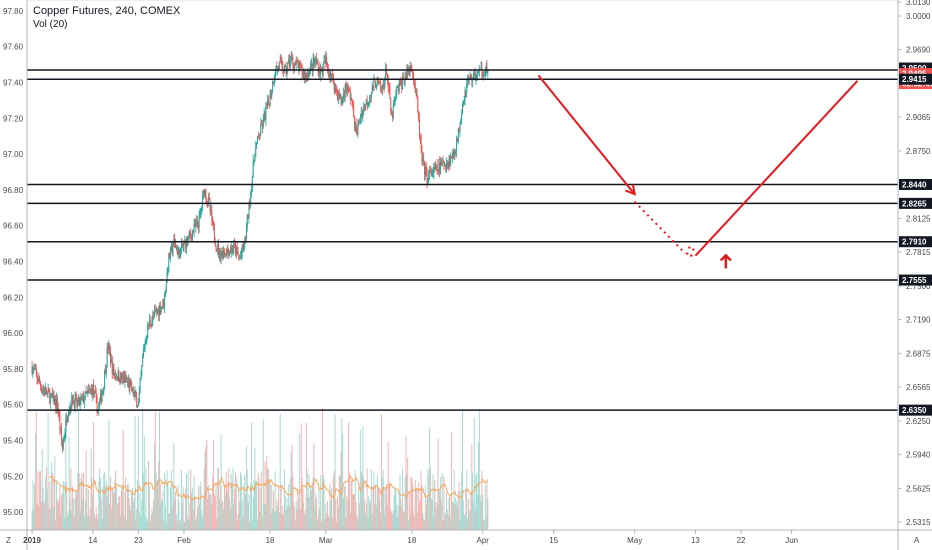 The height and width of the screenshot is (550, 932). Describe the element at coordinates (917, 540) in the screenshot. I see `corner-a-label: A` at that location.